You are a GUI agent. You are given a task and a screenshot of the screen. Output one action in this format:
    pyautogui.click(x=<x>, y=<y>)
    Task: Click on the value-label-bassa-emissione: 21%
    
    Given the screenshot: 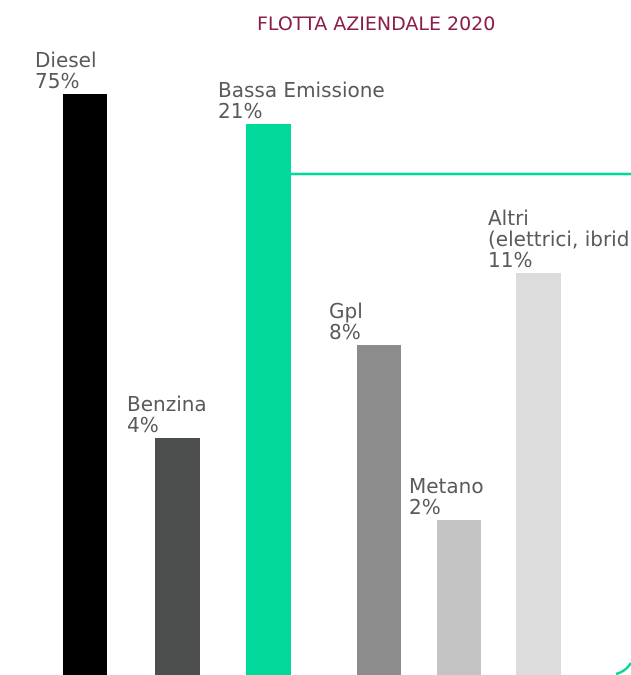 What is the action you would take?
    pyautogui.click(x=240, y=111)
    